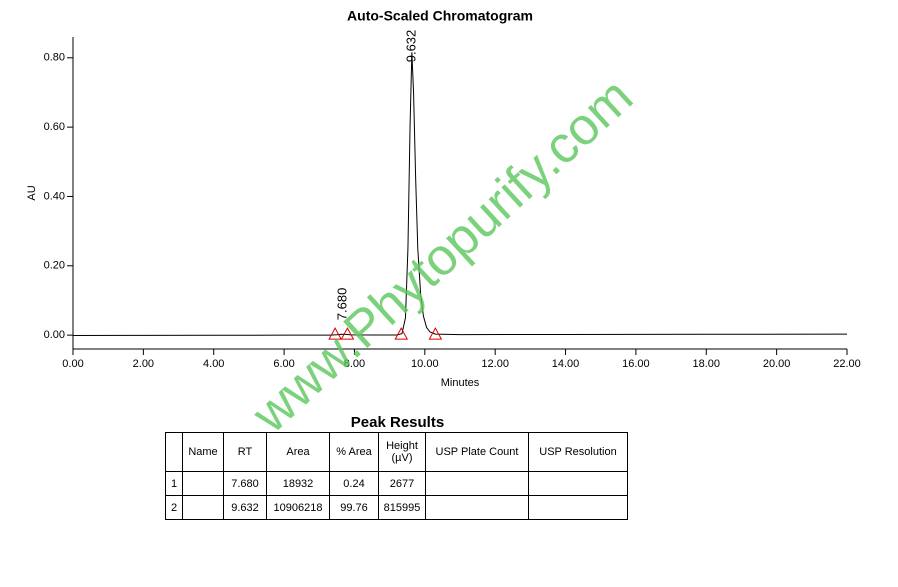 The width and height of the screenshot is (898, 587). Describe the element at coordinates (174, 483) in the screenshot. I see `table-cell: 1` at that location.